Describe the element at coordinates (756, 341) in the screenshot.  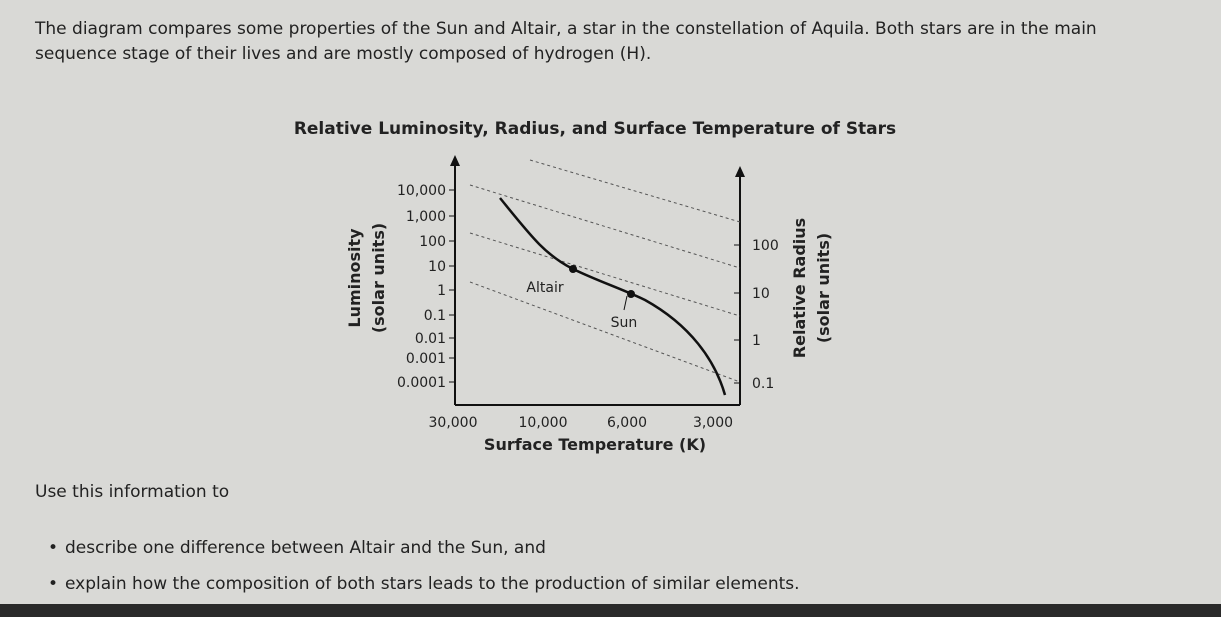
I see `y2-tick-label: 1` at that location.